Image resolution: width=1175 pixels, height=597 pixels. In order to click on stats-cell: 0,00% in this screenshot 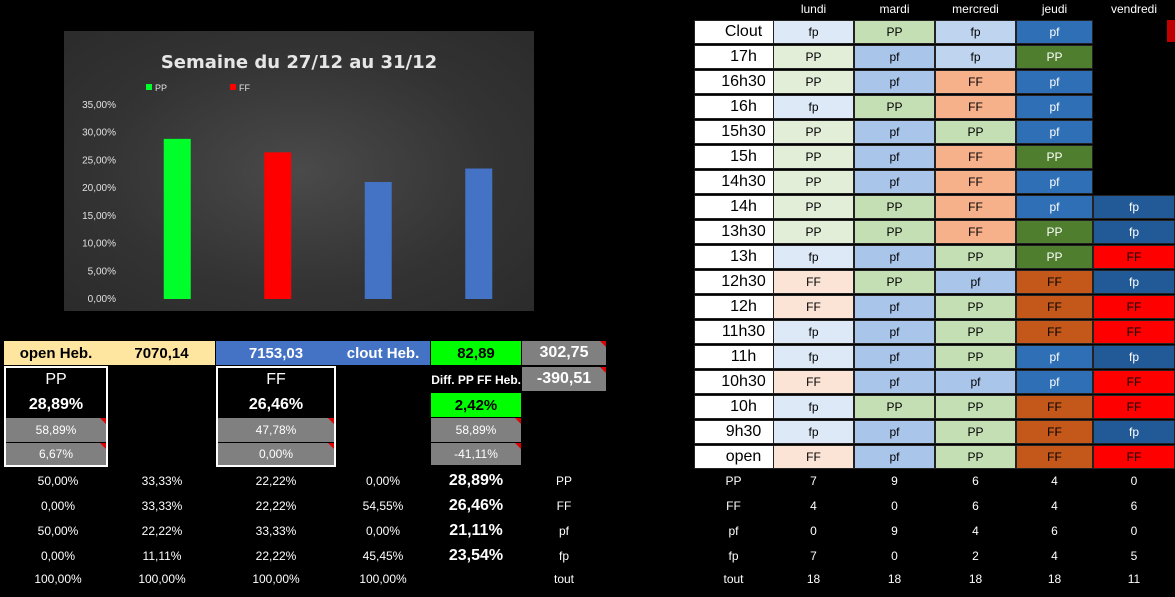, I will do `click(383, 531)`.